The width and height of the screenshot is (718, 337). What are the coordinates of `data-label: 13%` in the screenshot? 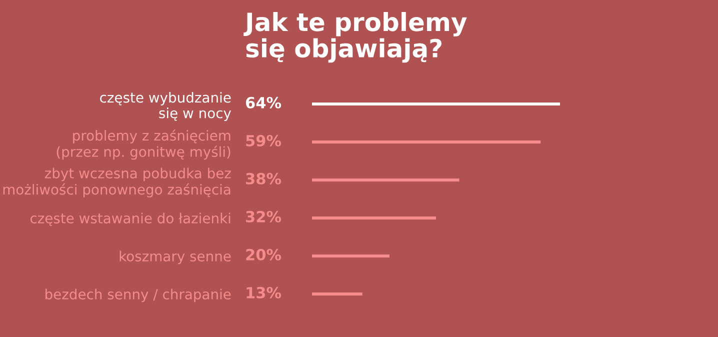 It's located at (264, 292).